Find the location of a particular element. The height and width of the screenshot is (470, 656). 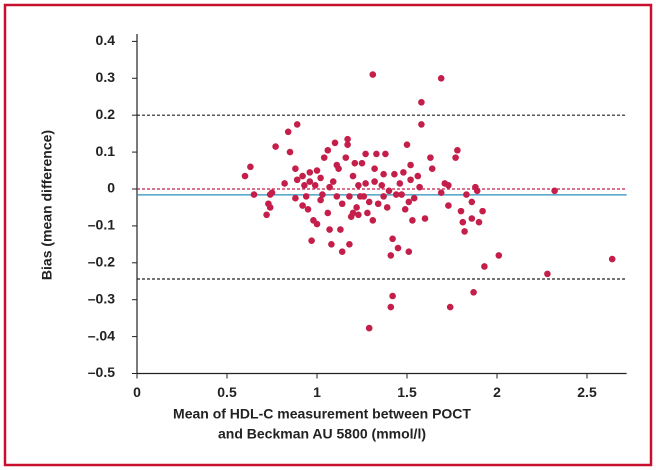

x-tick-label: 2.5 is located at coordinates (587, 392).